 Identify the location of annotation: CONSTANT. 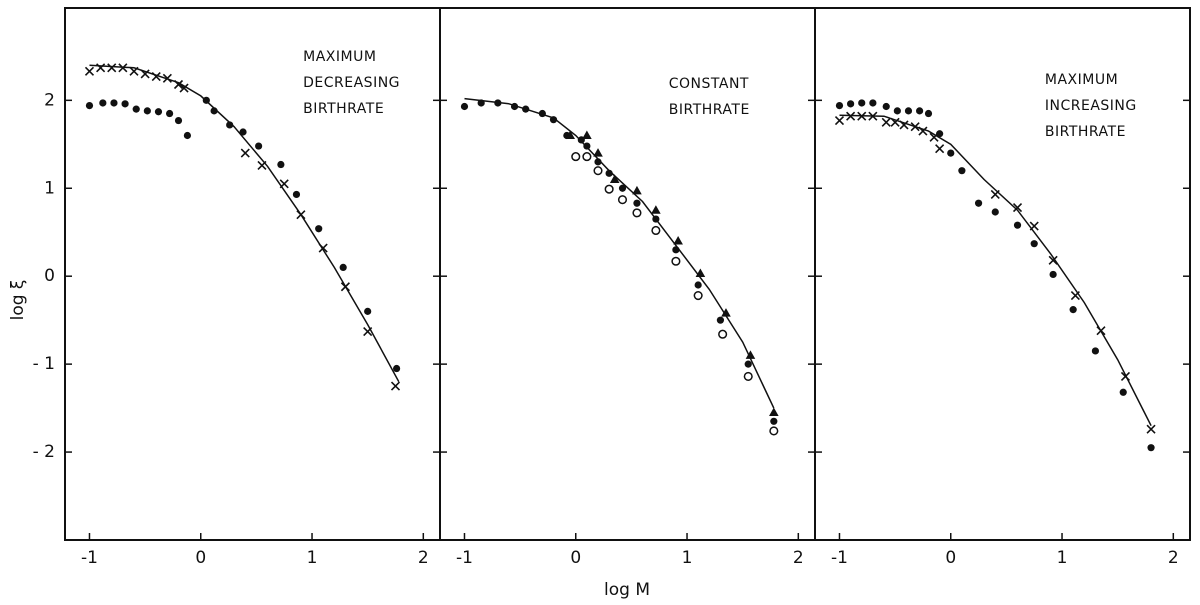
(709, 84).